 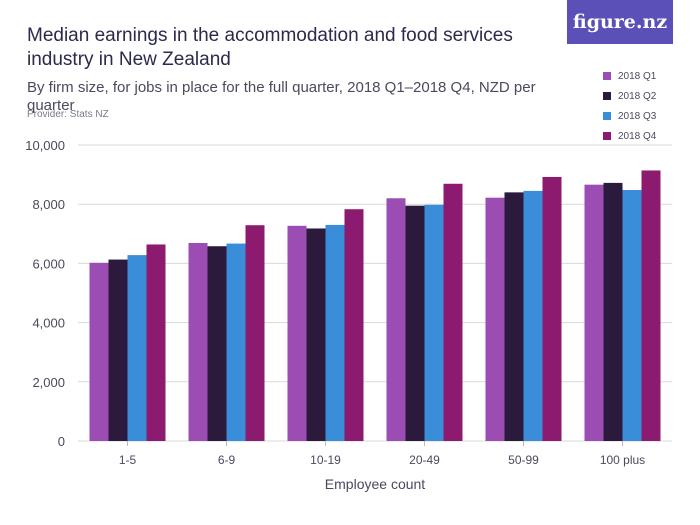 I want to click on y-tick-label: 2,000, so click(x=48, y=382).